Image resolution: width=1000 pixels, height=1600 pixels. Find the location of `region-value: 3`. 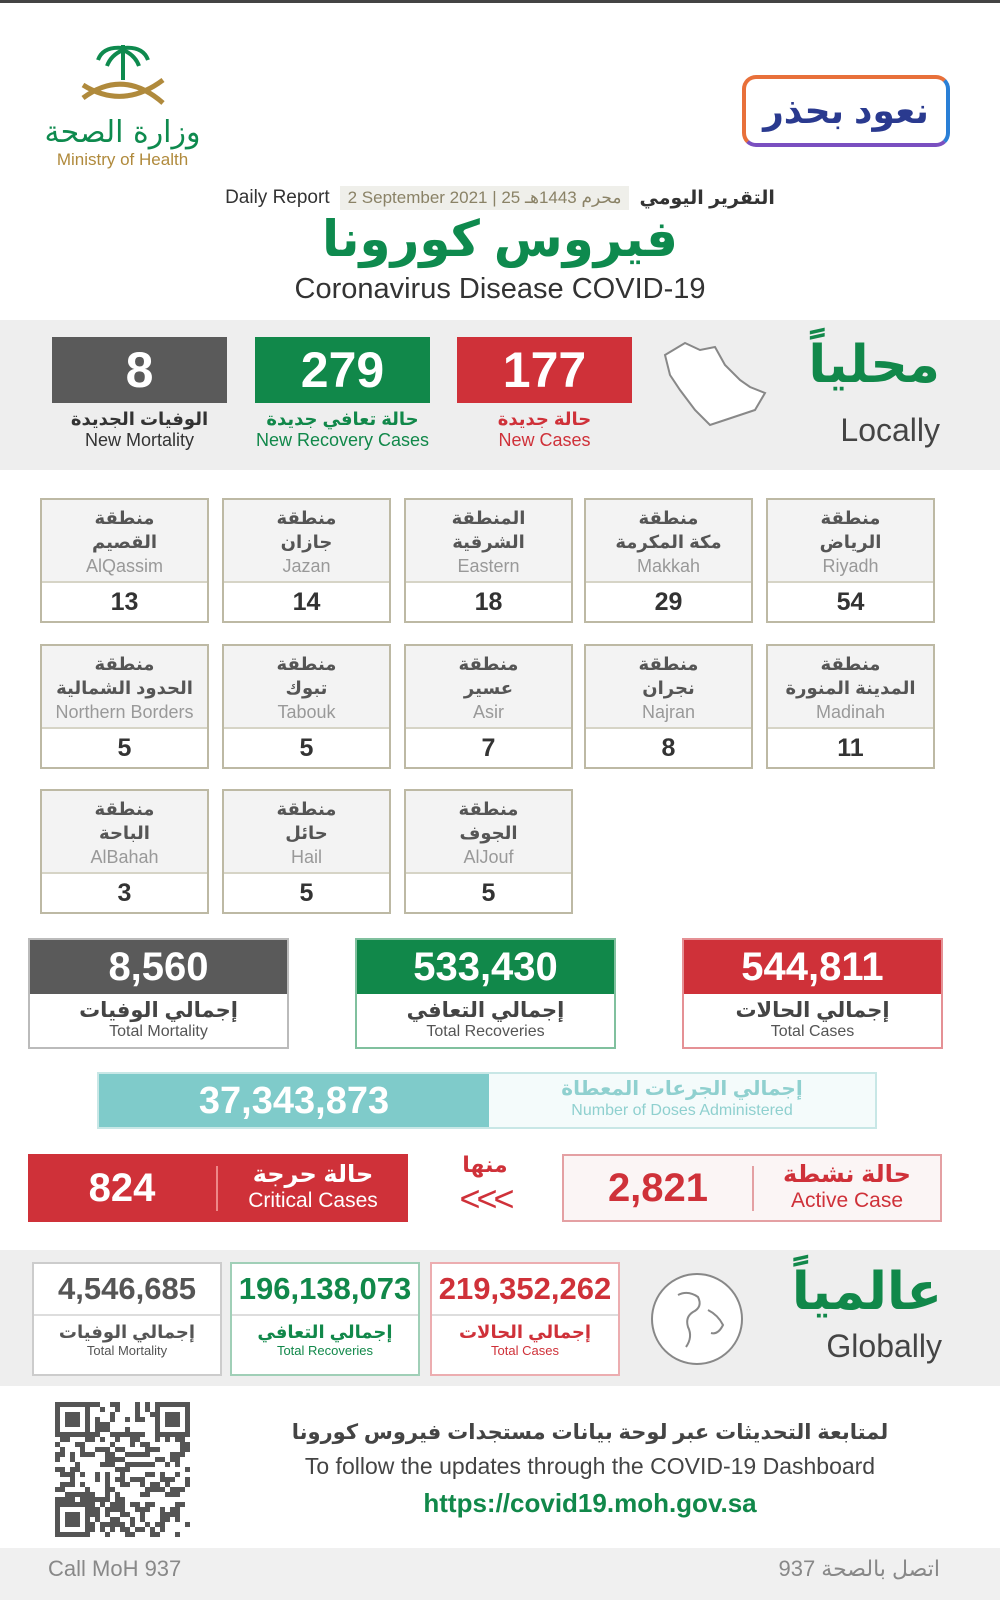

region-value: 3 is located at coordinates (124, 893).